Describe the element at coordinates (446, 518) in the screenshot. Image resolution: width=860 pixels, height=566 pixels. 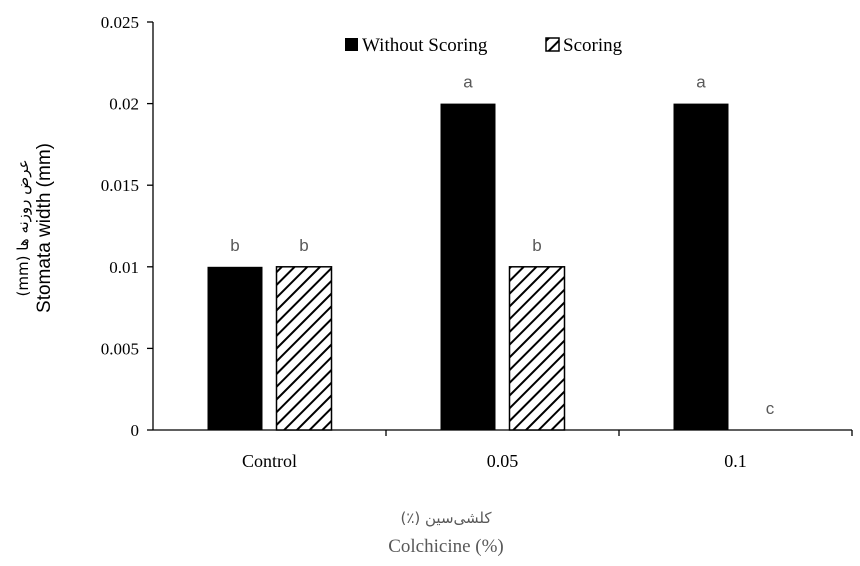
I see `x-axis-title-fa: کلشی‌سین (٪)` at that location.